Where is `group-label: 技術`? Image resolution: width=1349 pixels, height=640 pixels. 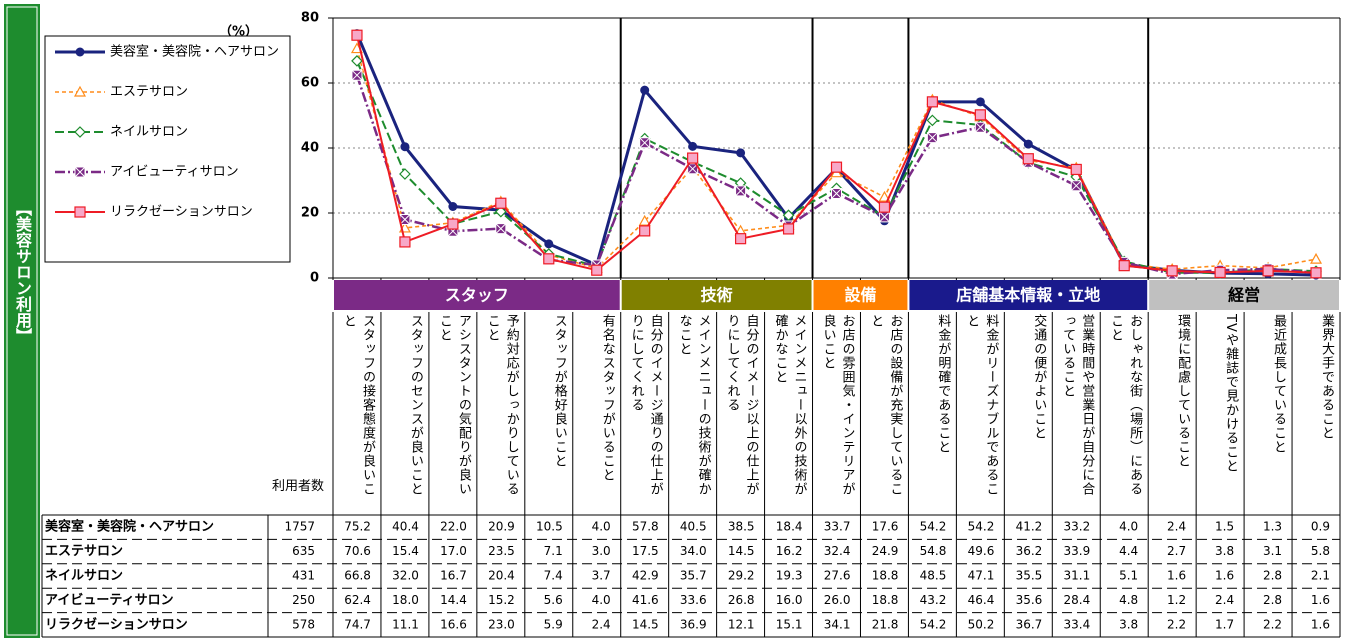
group-label: 技術 is located at coordinates (717, 295).